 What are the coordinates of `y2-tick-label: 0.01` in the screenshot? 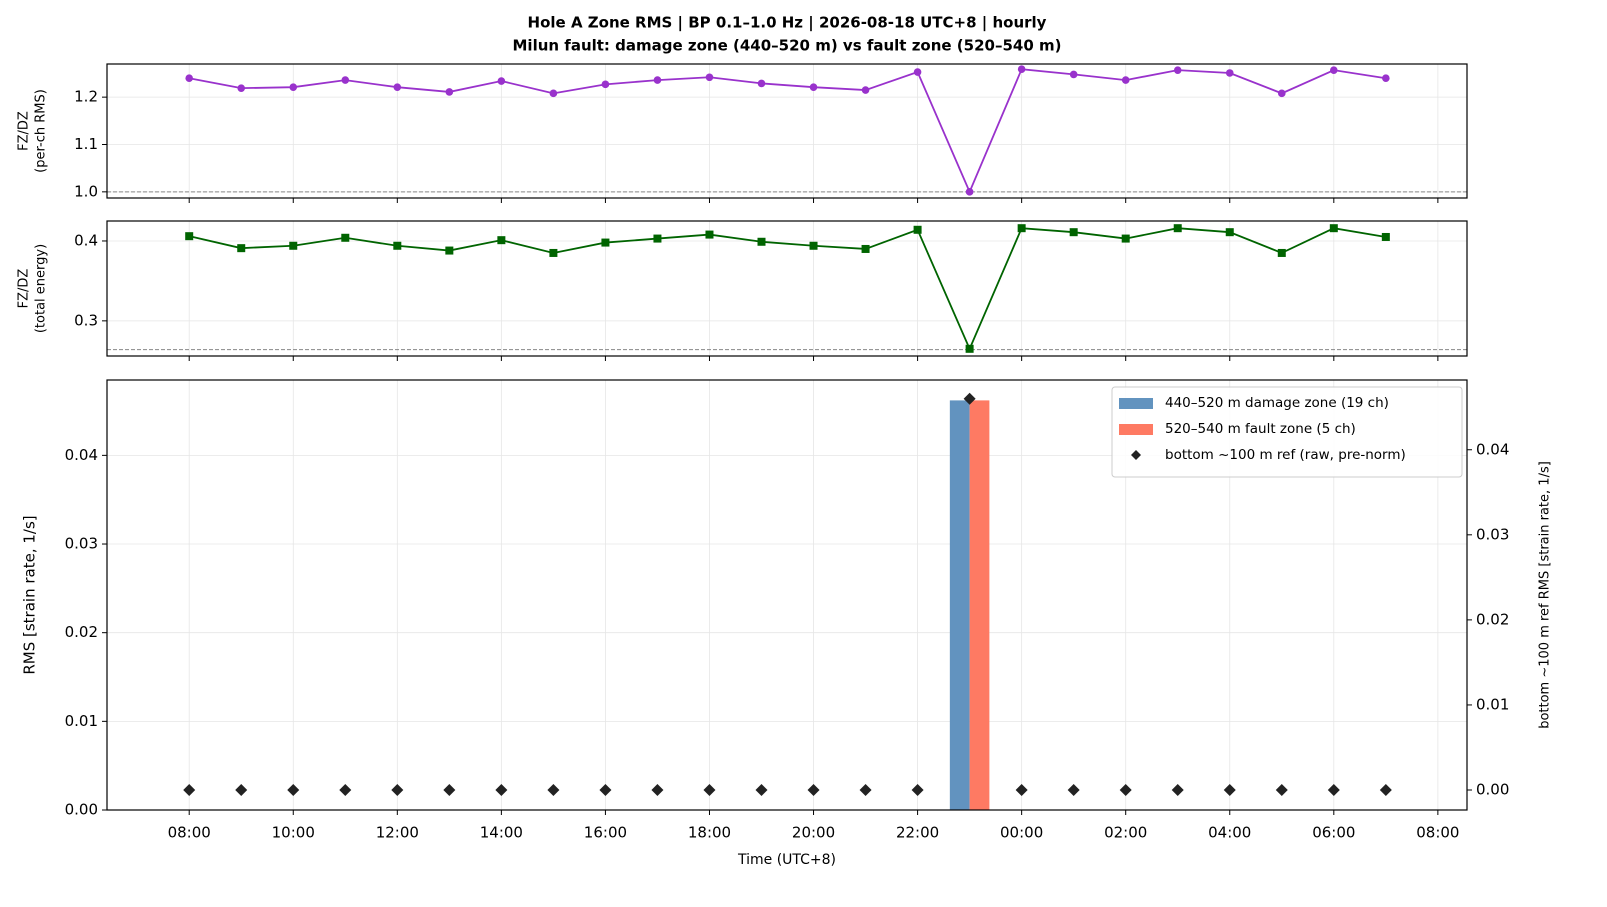 It's located at (1492, 704).